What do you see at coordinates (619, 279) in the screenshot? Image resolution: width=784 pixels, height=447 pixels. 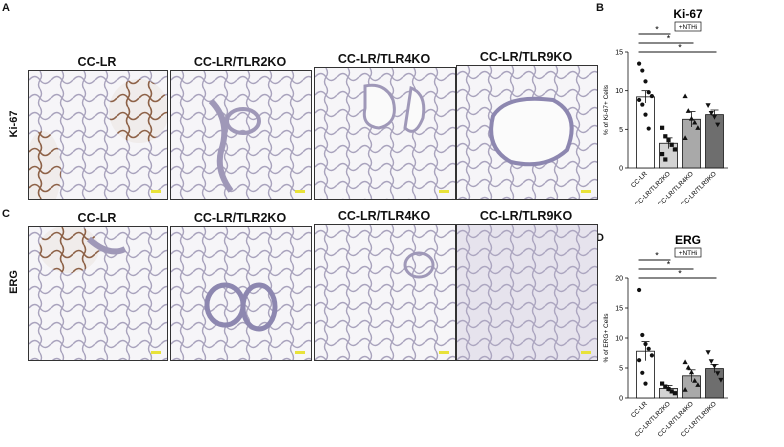 I see `chart1-y-tick-label-4: 20` at bounding box center [619, 279].